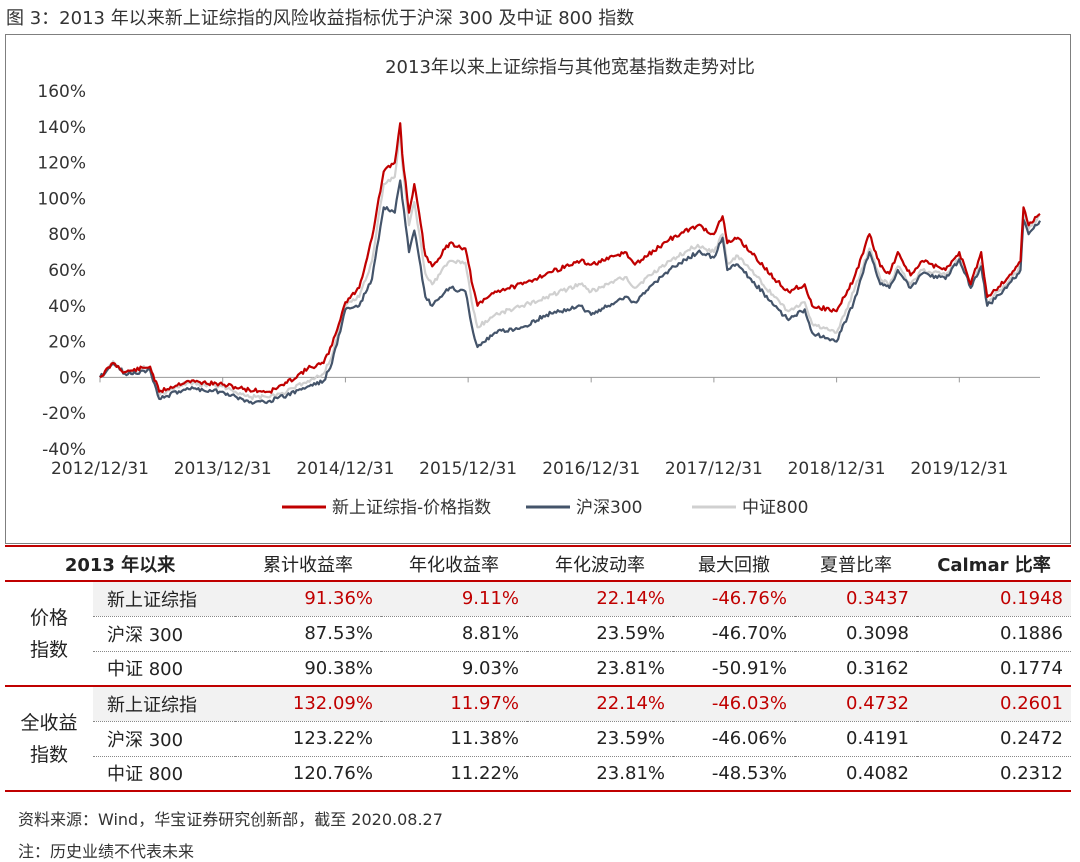 The height and width of the screenshot is (862, 1080). What do you see at coordinates (308, 704) in the screenshot?
I see `table-cell: 132.09%` at bounding box center [308, 704].